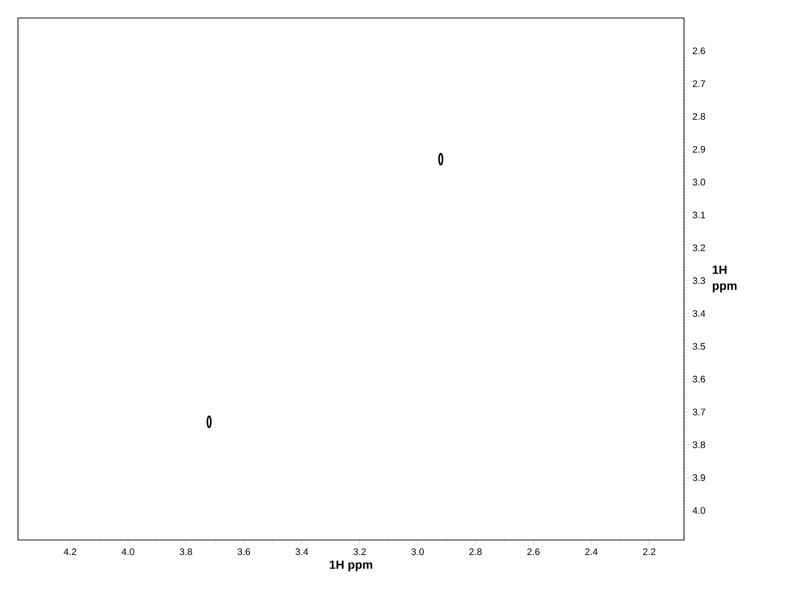 This screenshot has height=612, width=792. I want to click on x-tick-label: 3.0, so click(417, 552).